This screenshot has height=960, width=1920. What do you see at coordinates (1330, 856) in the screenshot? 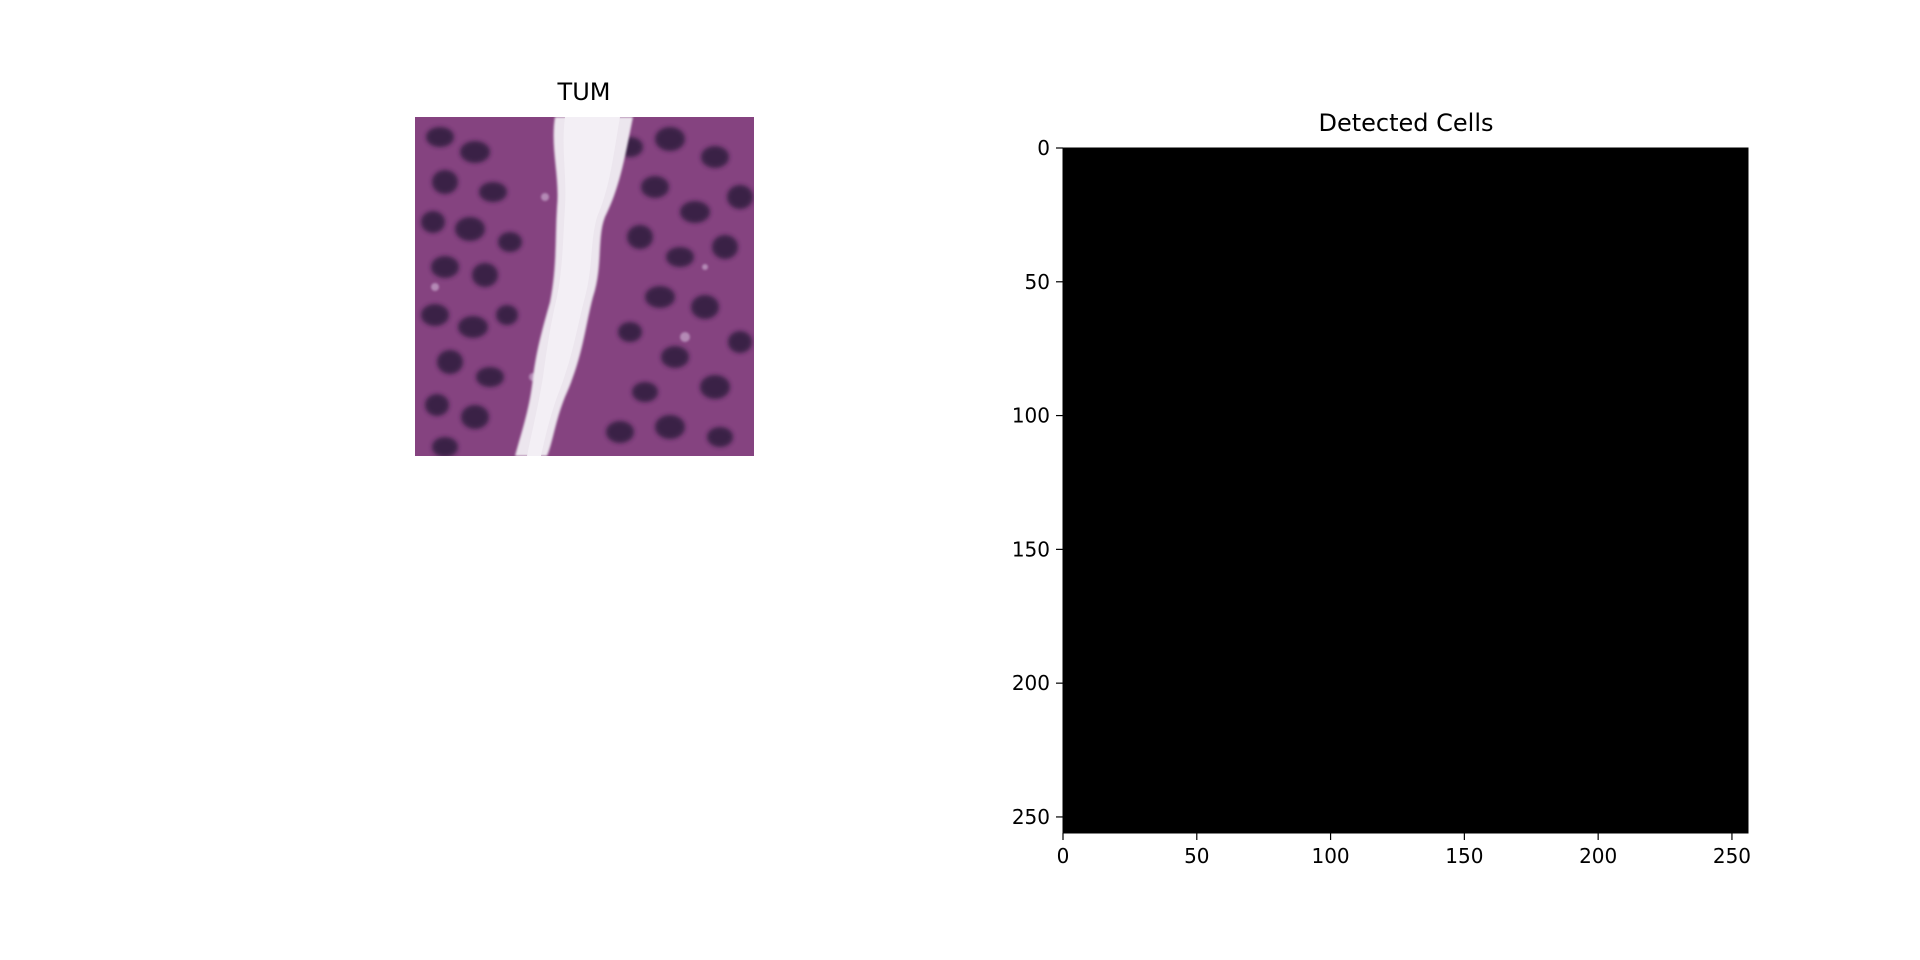
I see `x-tick-label: 100` at bounding box center [1330, 856].